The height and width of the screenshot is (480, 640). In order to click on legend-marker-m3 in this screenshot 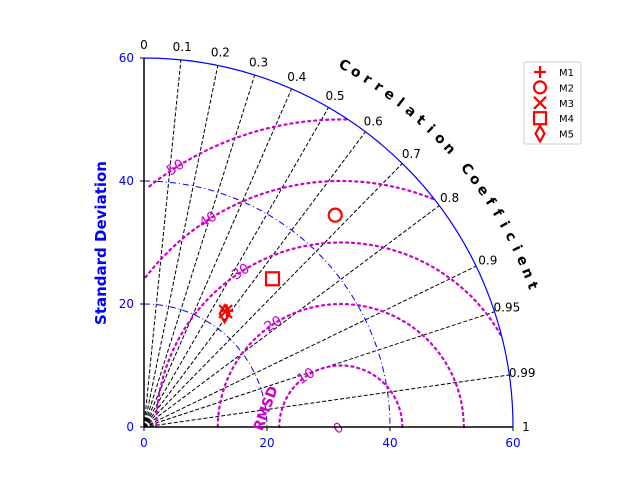, I will do `click(540, 103)`.